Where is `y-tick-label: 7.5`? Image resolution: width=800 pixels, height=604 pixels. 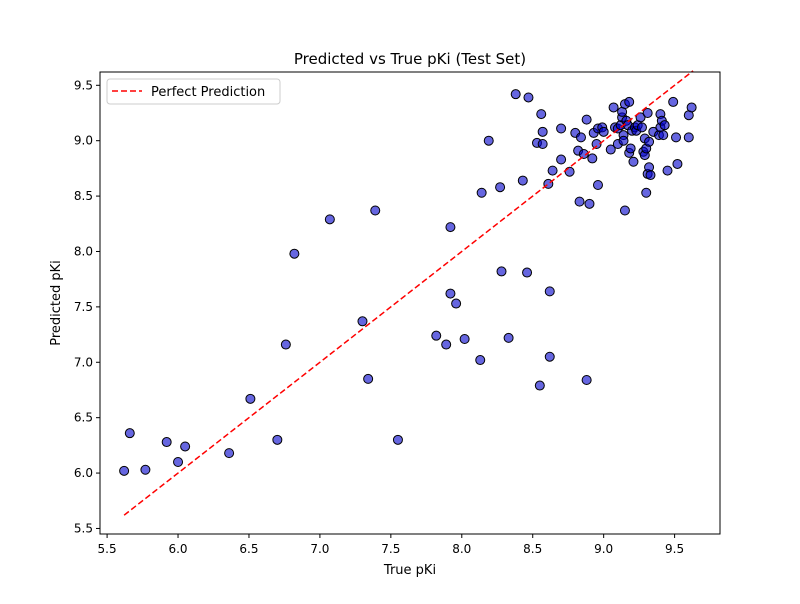 y-tick-label: 7.5 is located at coordinates (83, 307).